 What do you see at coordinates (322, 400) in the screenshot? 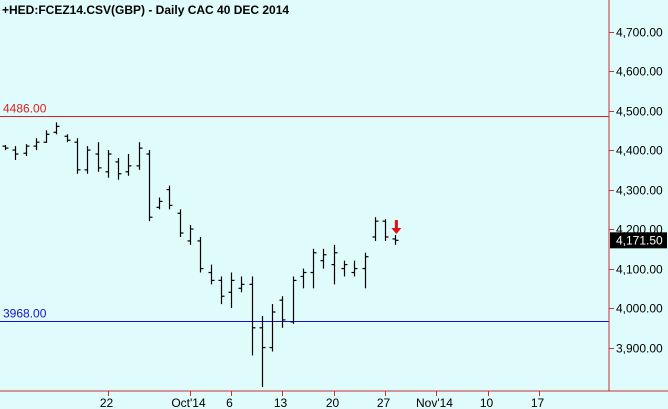
I see `x-axis-ticks: 22 Oct'14 6 13 20 27 Nov'14 10 17` at bounding box center [322, 400].